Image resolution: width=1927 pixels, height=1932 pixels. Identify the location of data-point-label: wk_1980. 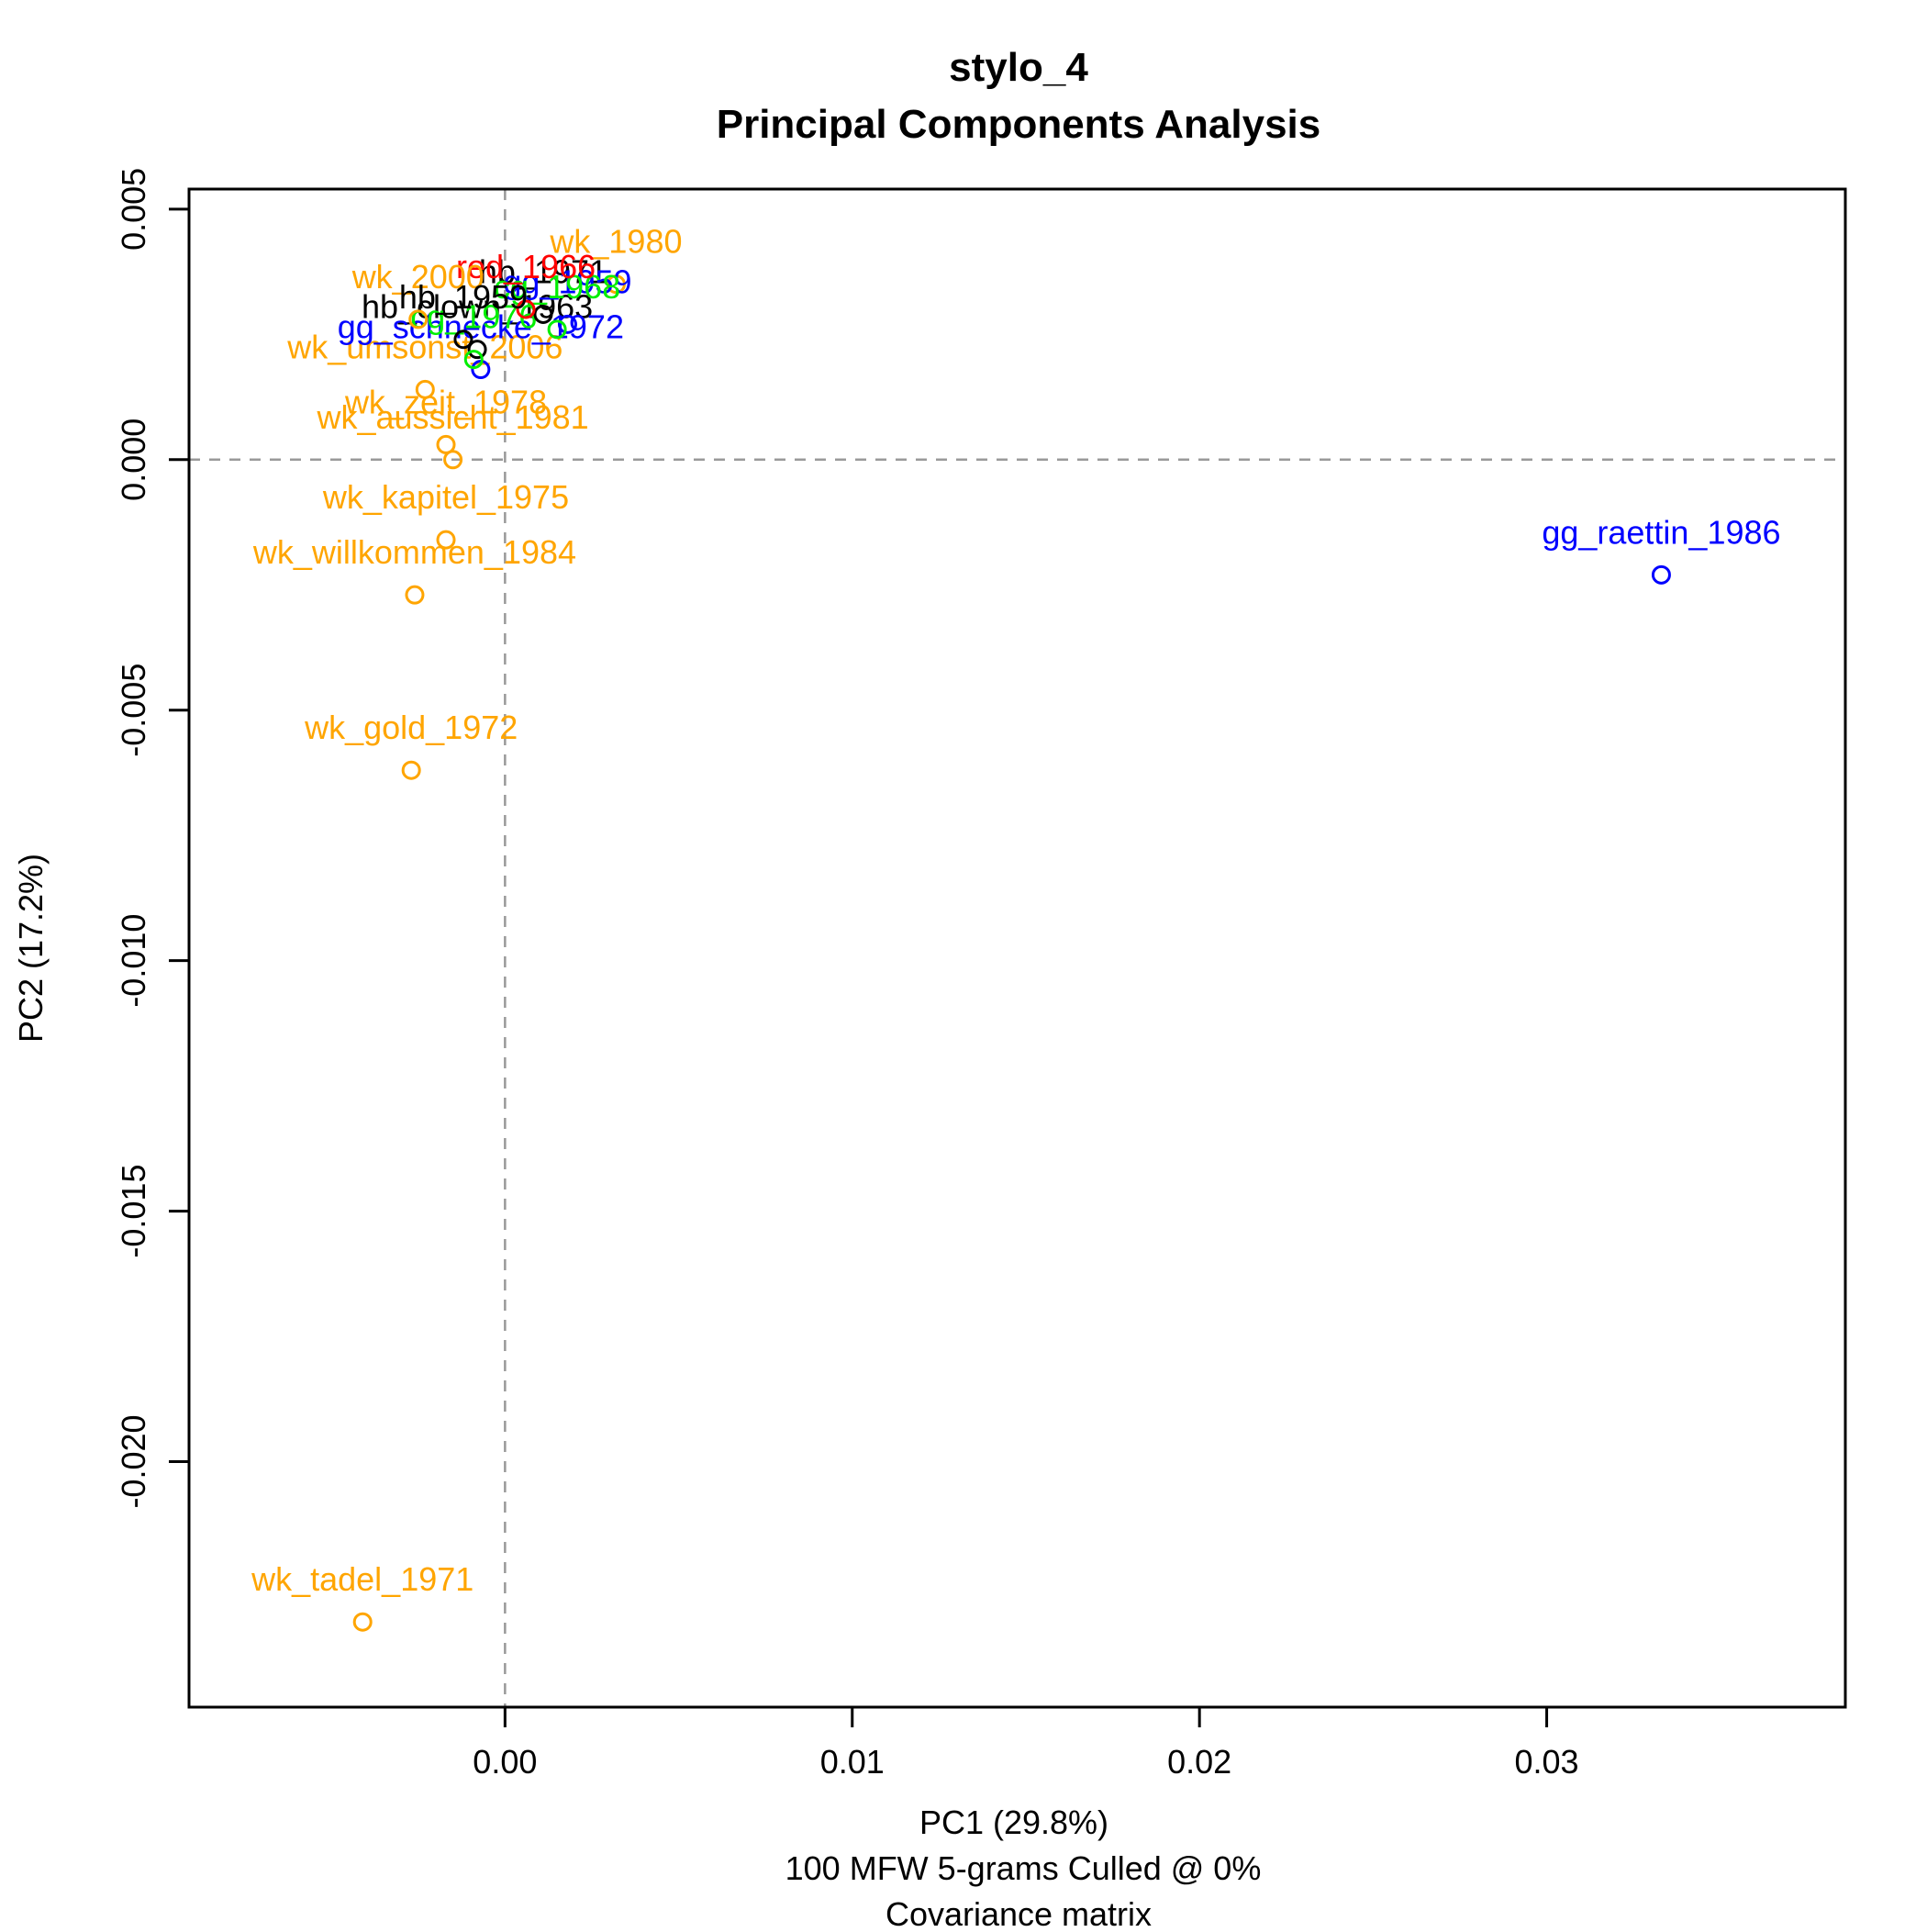
(615, 242).